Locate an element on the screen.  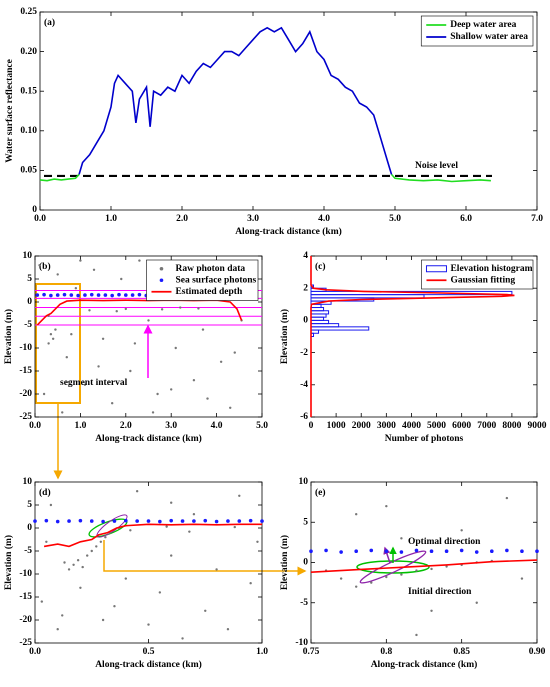
x-tick-label: 0.90 is located at coordinates (537, 652).